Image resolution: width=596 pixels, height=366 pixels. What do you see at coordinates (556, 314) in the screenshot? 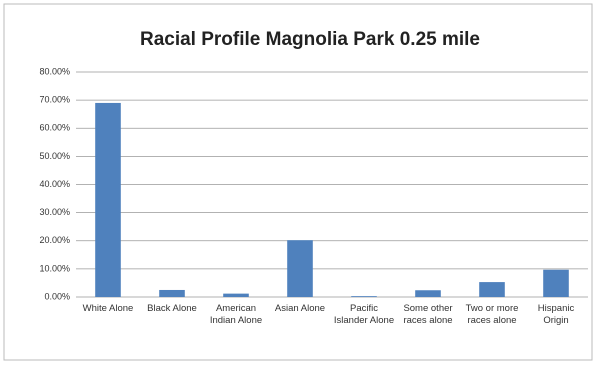
I see `x-tick-label: Hispanic Origin` at bounding box center [556, 314].